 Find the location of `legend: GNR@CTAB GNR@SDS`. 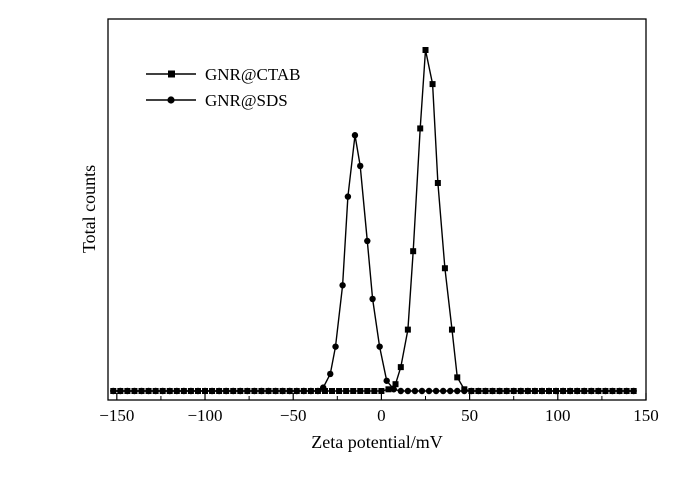

legend: GNR@CTAB GNR@SDS is located at coordinates (223, 87).